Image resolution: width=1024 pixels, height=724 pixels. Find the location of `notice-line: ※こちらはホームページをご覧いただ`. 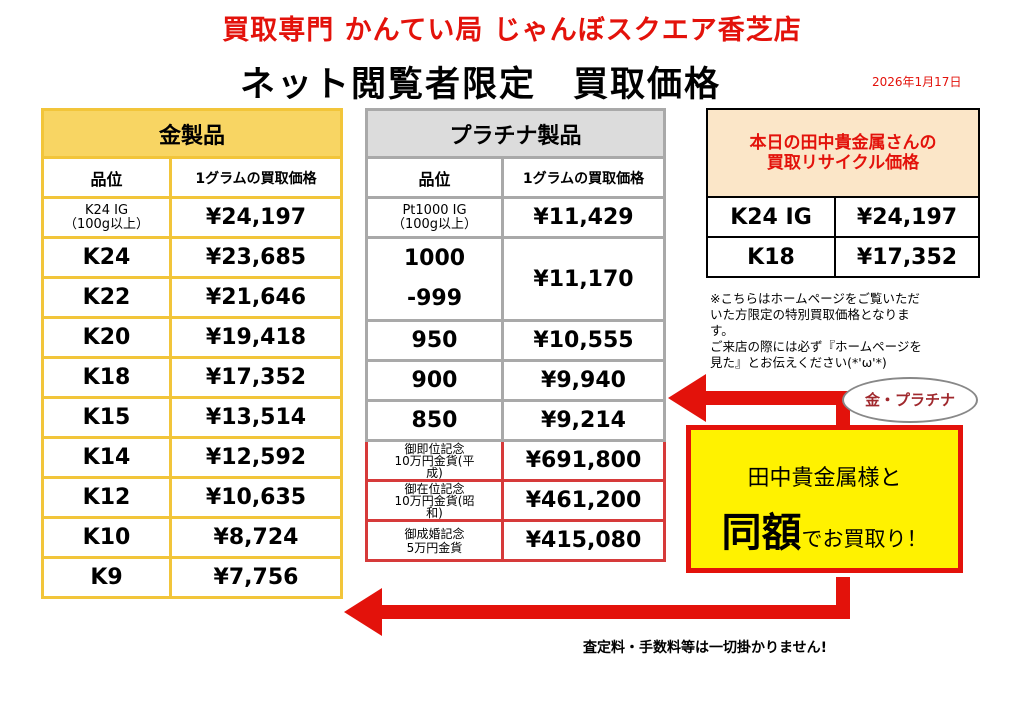

notice-line: ※こちらはホームページをご覧いただ is located at coordinates (815, 298).